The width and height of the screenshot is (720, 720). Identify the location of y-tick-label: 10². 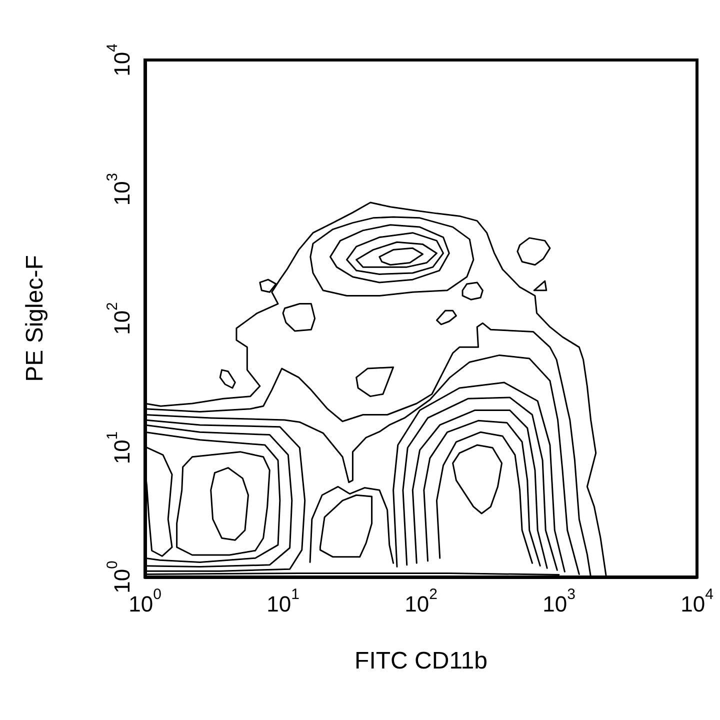
(119, 318).